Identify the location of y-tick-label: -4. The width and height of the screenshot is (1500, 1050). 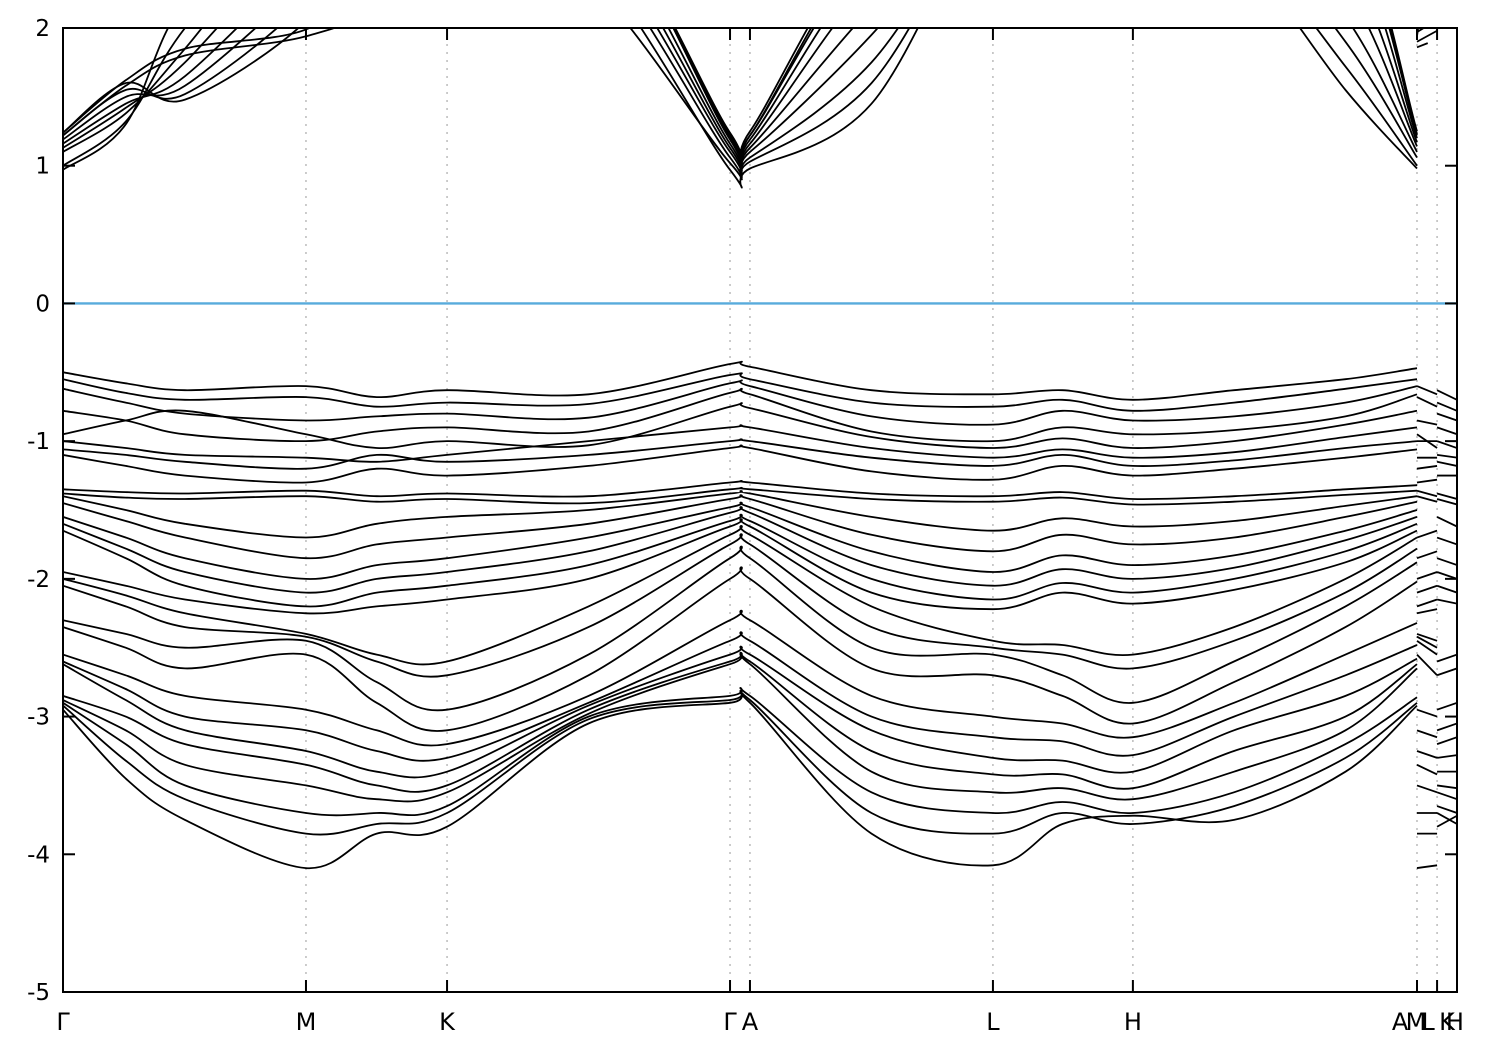
(38, 855).